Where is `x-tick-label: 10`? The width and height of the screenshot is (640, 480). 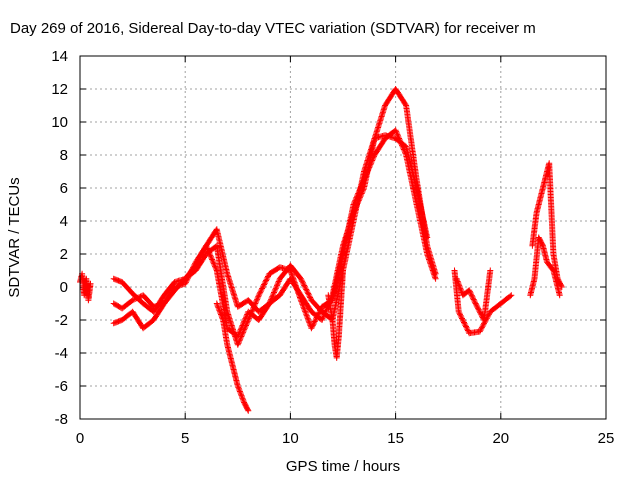
x-tick-label: 10 is located at coordinates (290, 438).